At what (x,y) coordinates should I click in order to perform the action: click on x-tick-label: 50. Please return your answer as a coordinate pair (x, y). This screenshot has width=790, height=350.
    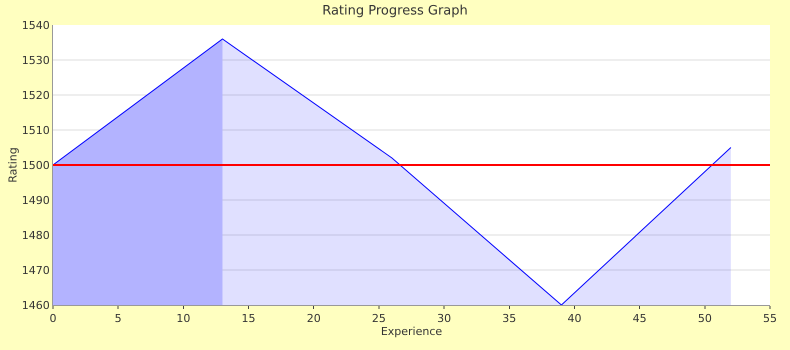
    Looking at the image, I should click on (705, 319).